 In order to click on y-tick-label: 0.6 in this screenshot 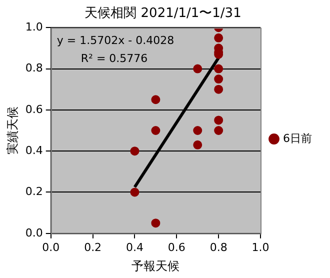, I will do `click(34, 109)`.